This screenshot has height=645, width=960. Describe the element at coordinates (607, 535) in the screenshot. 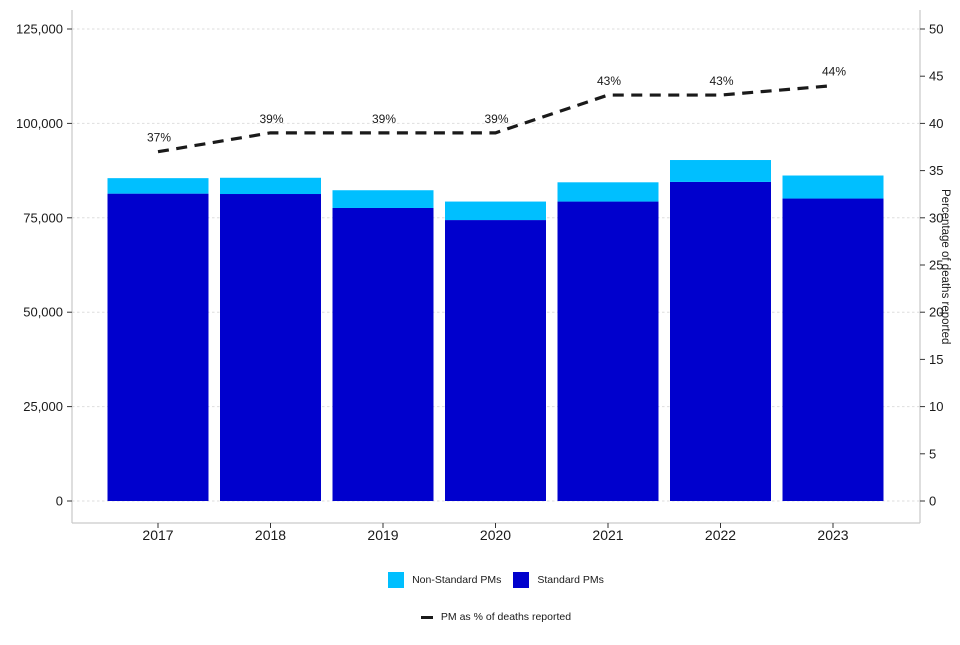

I see `x-tick-label-2021: 2021` at that location.